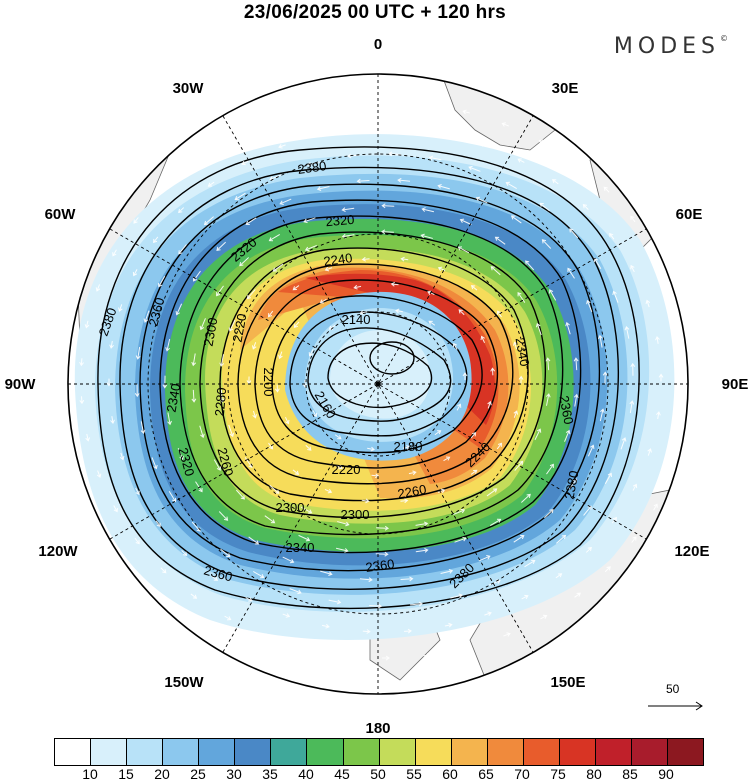 The width and height of the screenshot is (750, 782). Describe the element at coordinates (300, 547) in the screenshot. I see `contour-label-text: 2340` at that location.